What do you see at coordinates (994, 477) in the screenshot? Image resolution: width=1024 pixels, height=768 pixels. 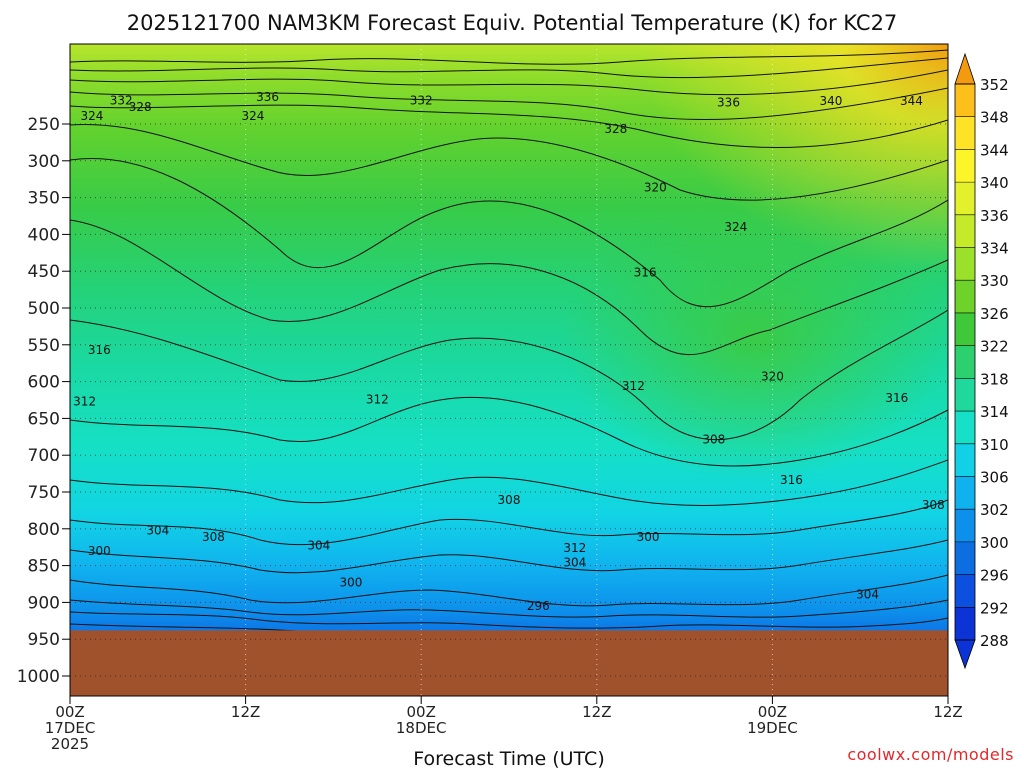 I see `colorbar-label: 306` at bounding box center [994, 477].